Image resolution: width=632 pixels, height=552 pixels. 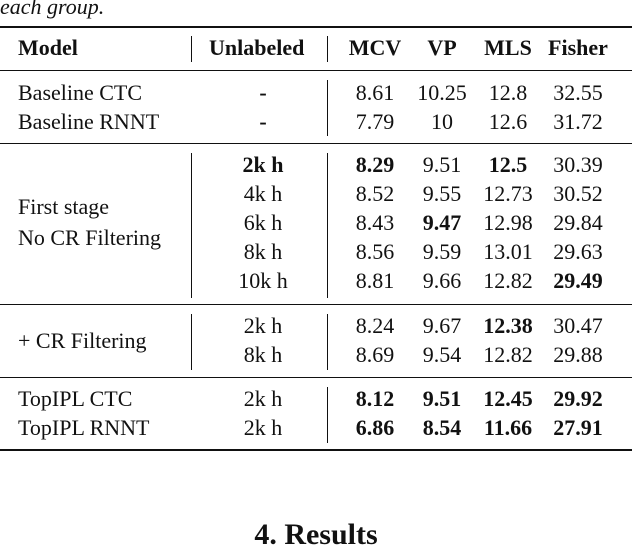 What do you see at coordinates (316, 27) in the screenshot?
I see `top-rule` at bounding box center [316, 27].